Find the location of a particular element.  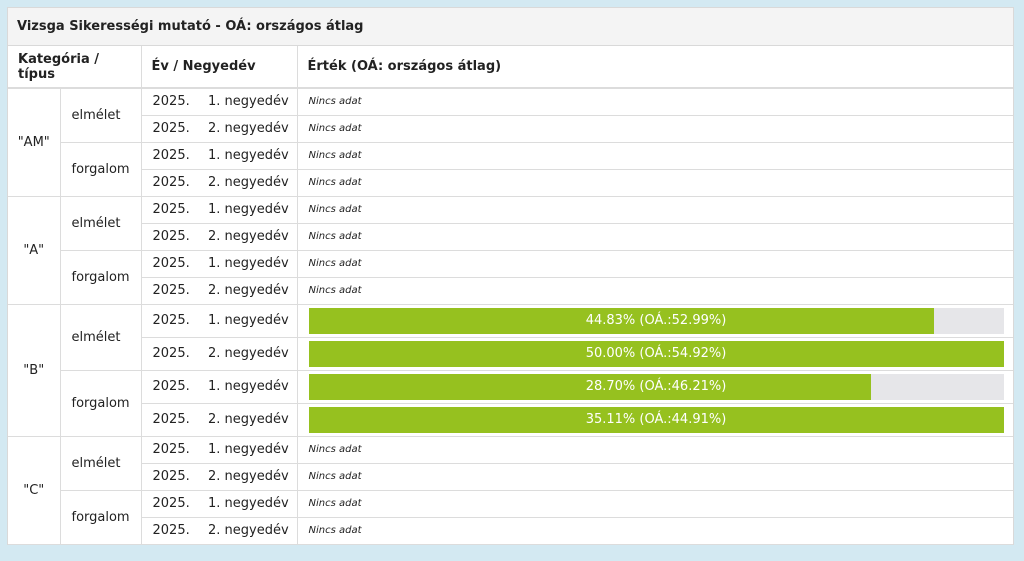

category-cell: "C" is located at coordinates (34, 490).